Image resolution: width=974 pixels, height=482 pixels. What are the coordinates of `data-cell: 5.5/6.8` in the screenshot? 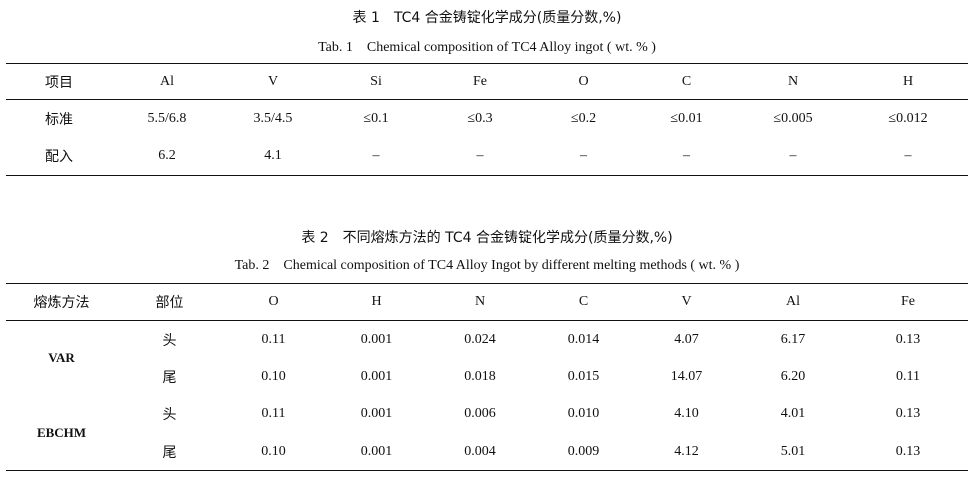 It's located at (167, 118).